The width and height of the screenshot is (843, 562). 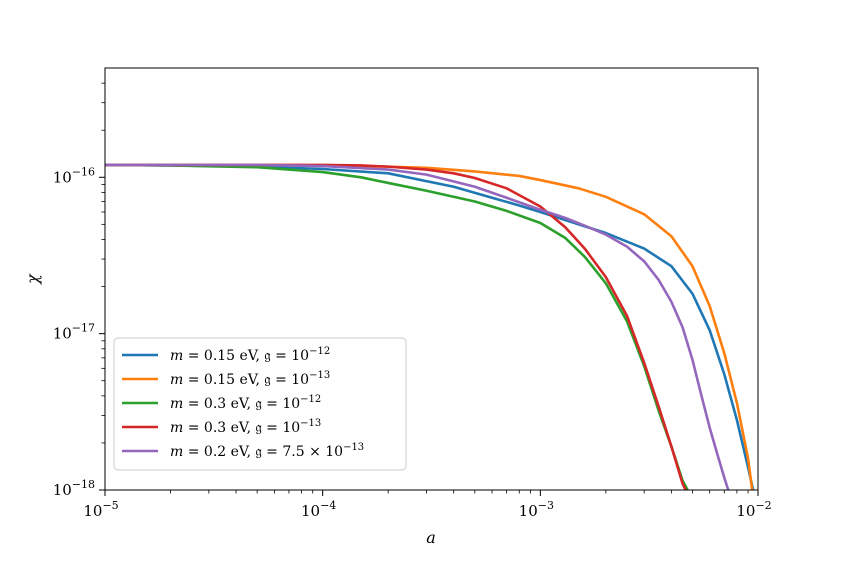 I want to click on legend-label-2: m = 0.15 eV, 𝔤 = 10−13, so click(x=250, y=379).